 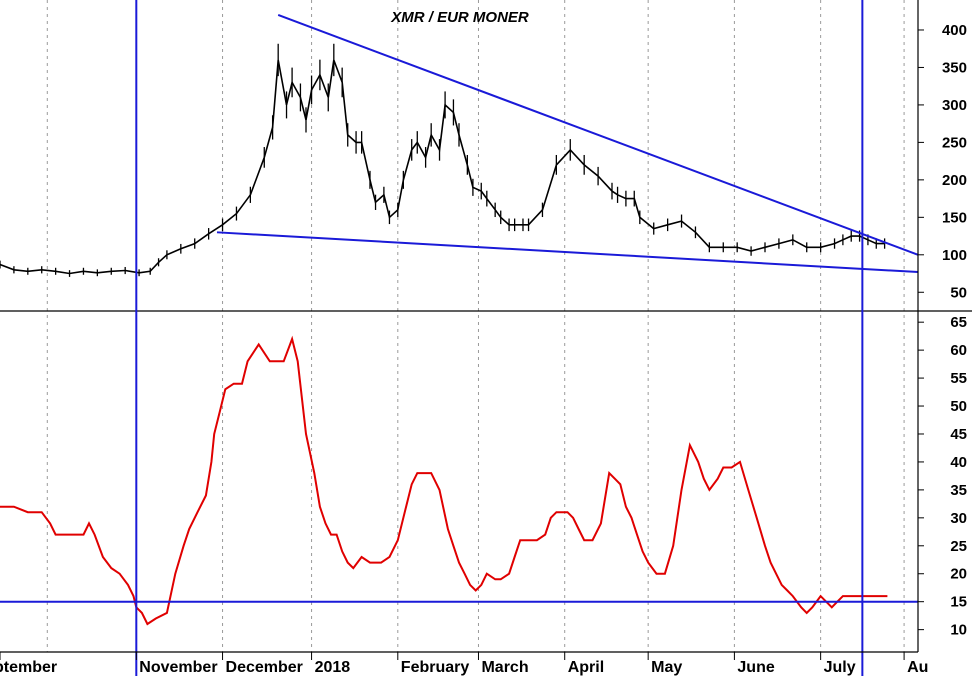 What do you see at coordinates (958, 292) in the screenshot?
I see `price-ytick-label: 50` at bounding box center [958, 292].